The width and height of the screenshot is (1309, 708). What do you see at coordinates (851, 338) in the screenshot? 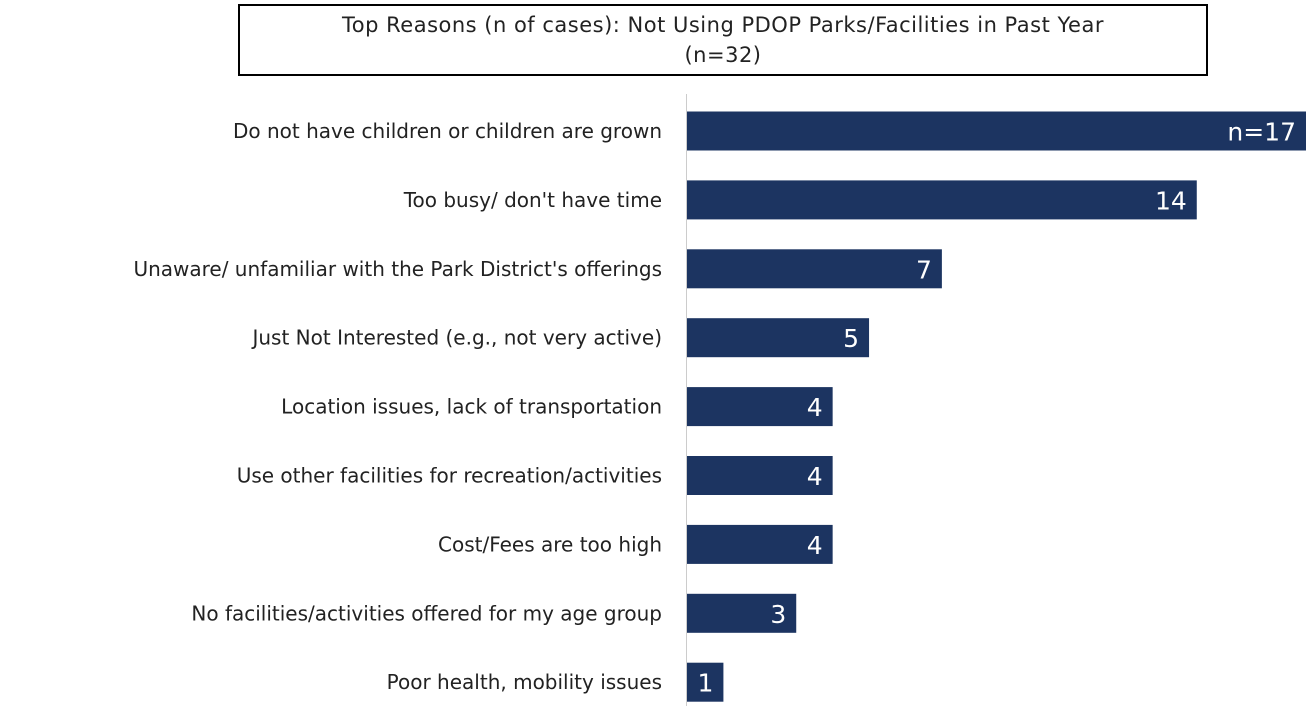
I see `value-label: 5` at bounding box center [851, 338].